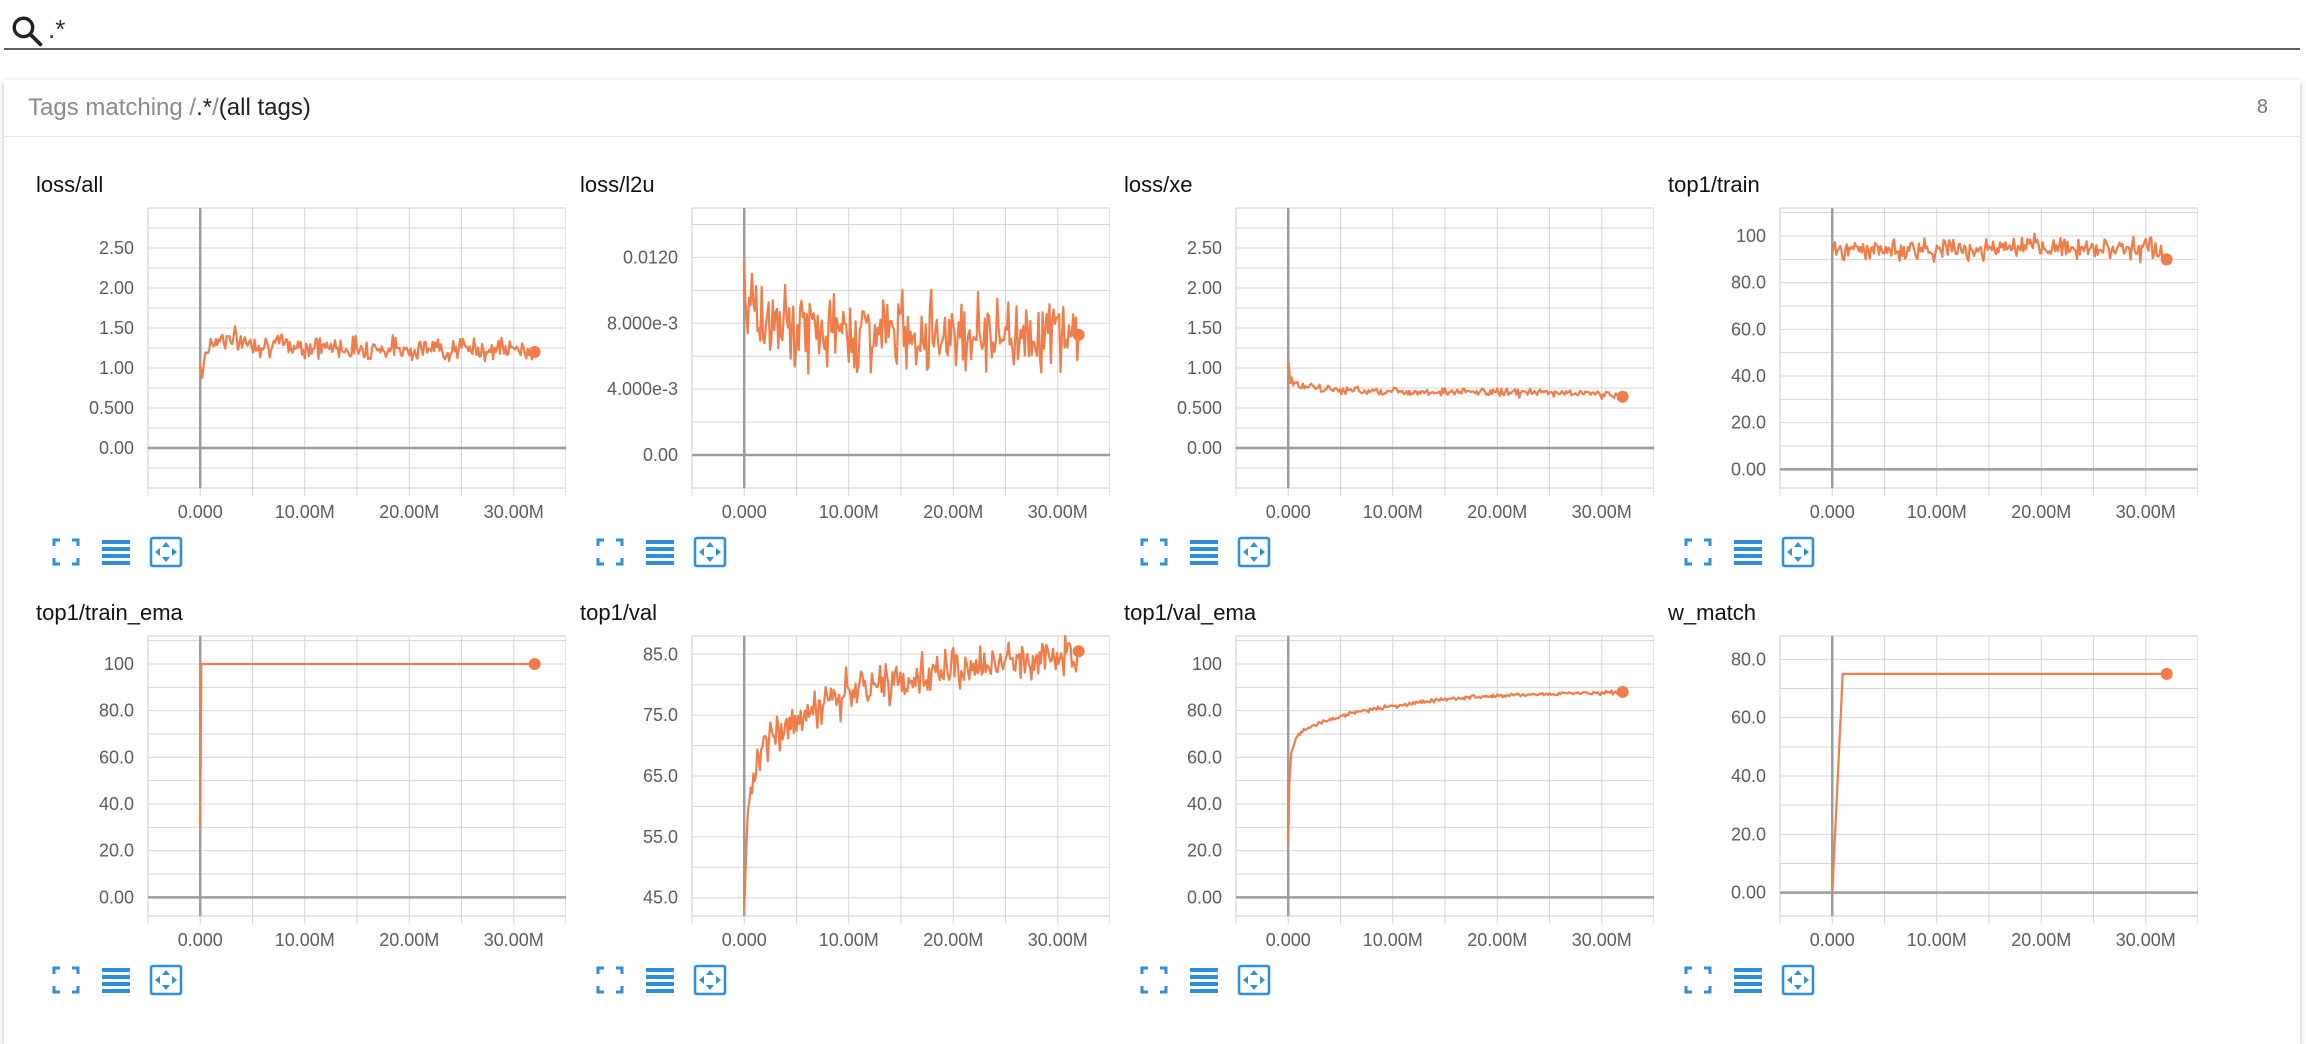 The image size is (2306, 1044). What do you see at coordinates (169, 108) in the screenshot?
I see `tag-group-title: Tags matching /.*/(all tags)` at bounding box center [169, 108].